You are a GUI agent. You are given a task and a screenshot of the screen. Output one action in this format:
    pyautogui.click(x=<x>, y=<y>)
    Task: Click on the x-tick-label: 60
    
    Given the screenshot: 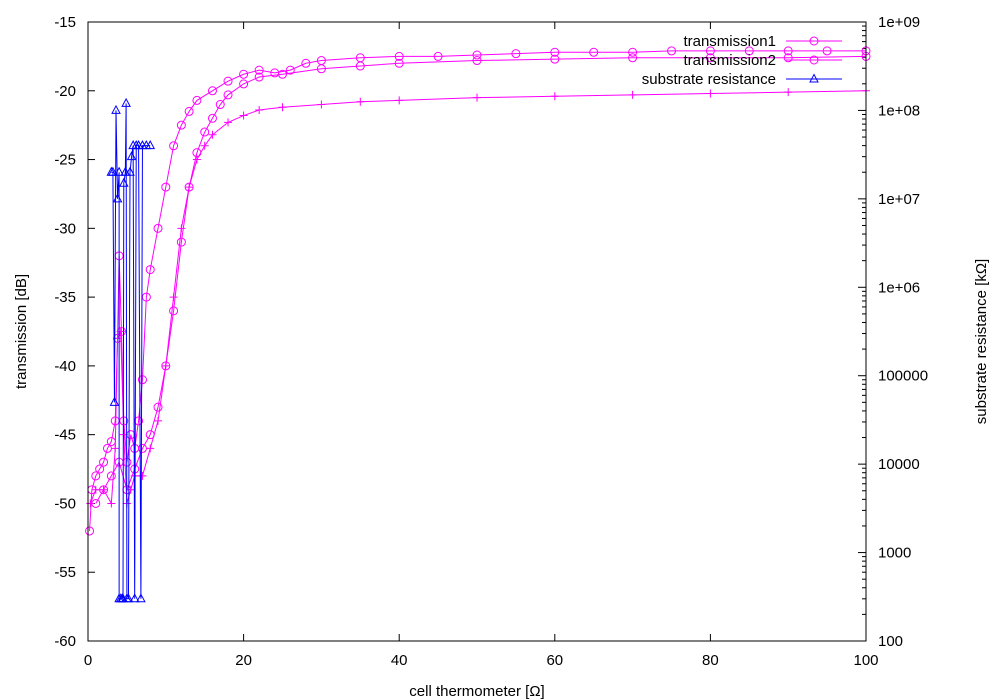 What is the action you would take?
    pyautogui.click(x=554, y=660)
    